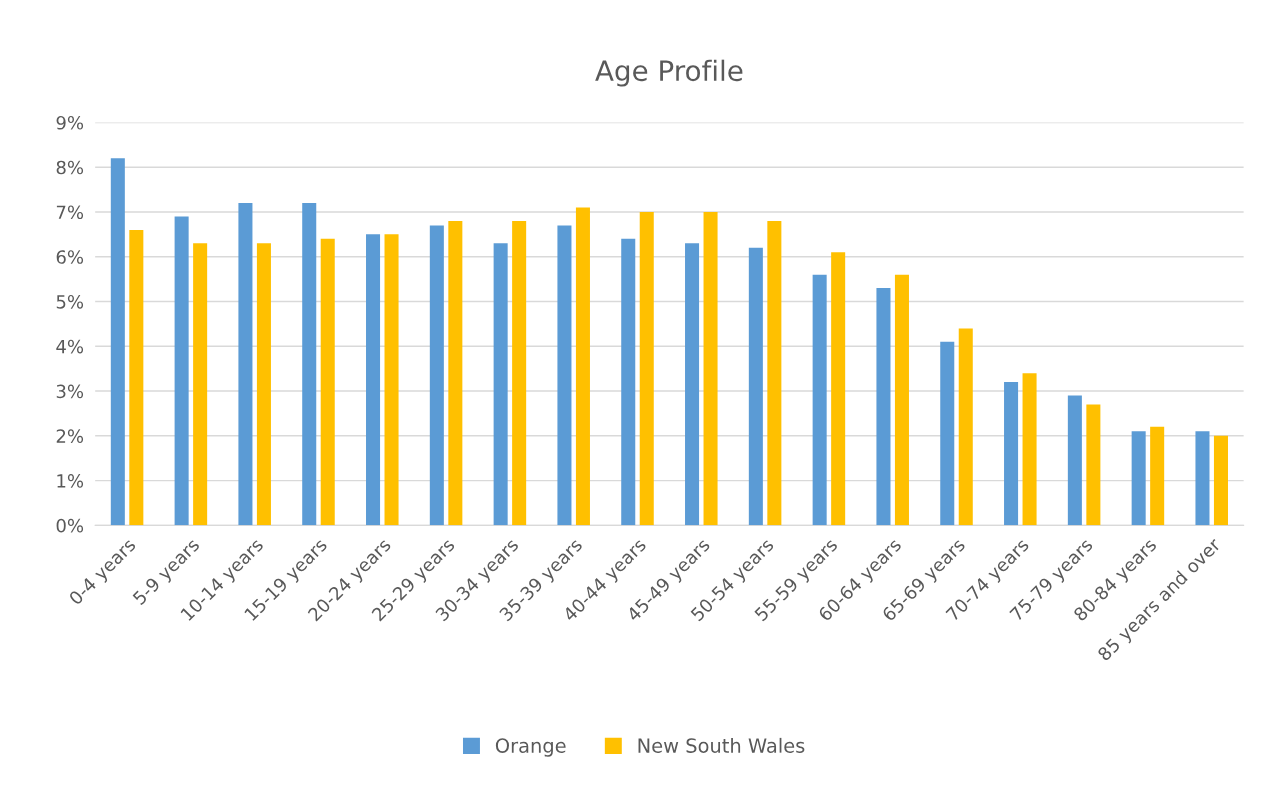 The height and width of the screenshot is (790, 1269). I want to click on legend-label: New South Wales, so click(721, 745).